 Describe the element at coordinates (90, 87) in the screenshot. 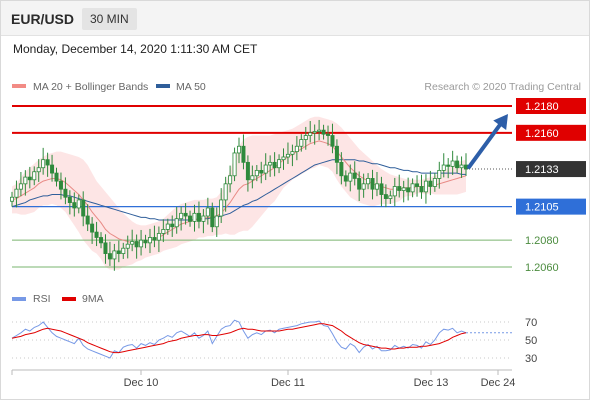

I see `legend-ma20-label: MA 20 + Bollinger Bands` at that location.